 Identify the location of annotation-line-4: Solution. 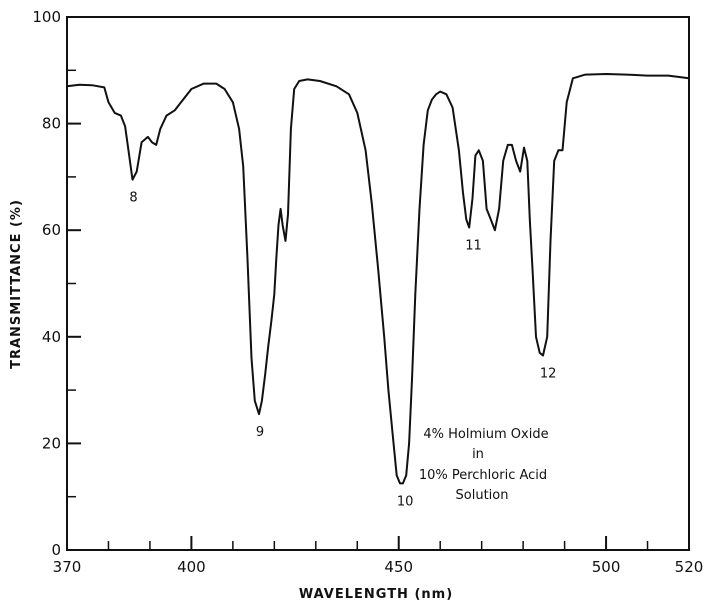
(482, 495).